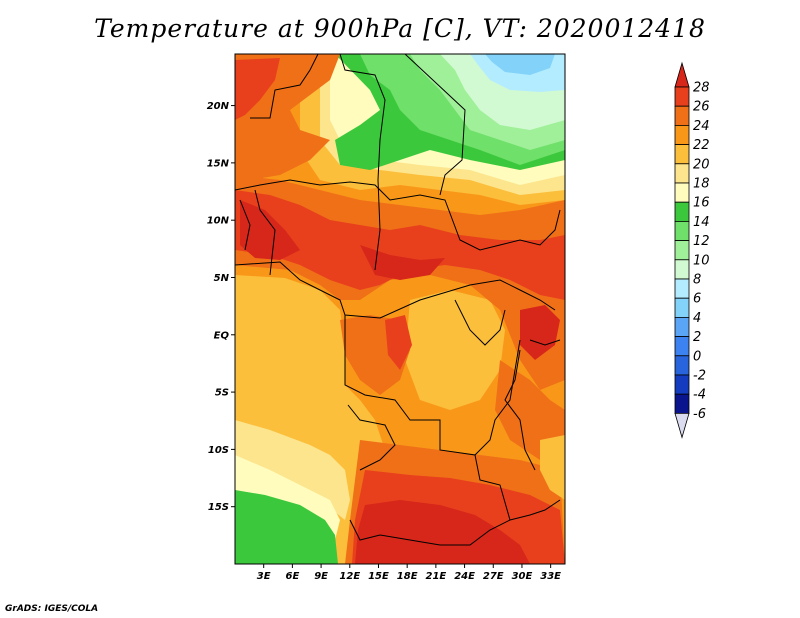 Image resolution: width=800 pixels, height=618 pixels. What do you see at coordinates (321, 576) in the screenshot?
I see `lon-tick-label: 9E` at bounding box center [321, 576].